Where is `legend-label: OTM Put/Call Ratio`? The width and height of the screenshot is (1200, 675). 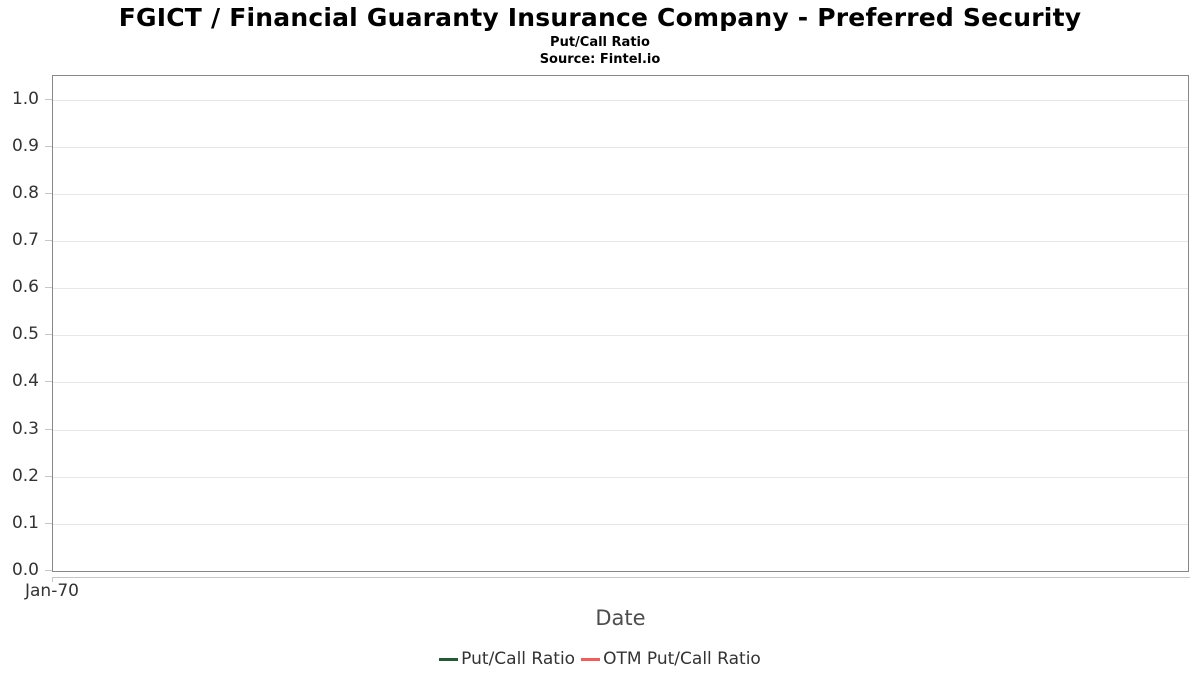
legend-label: OTM Put/Call Ratio is located at coordinates (682, 659).